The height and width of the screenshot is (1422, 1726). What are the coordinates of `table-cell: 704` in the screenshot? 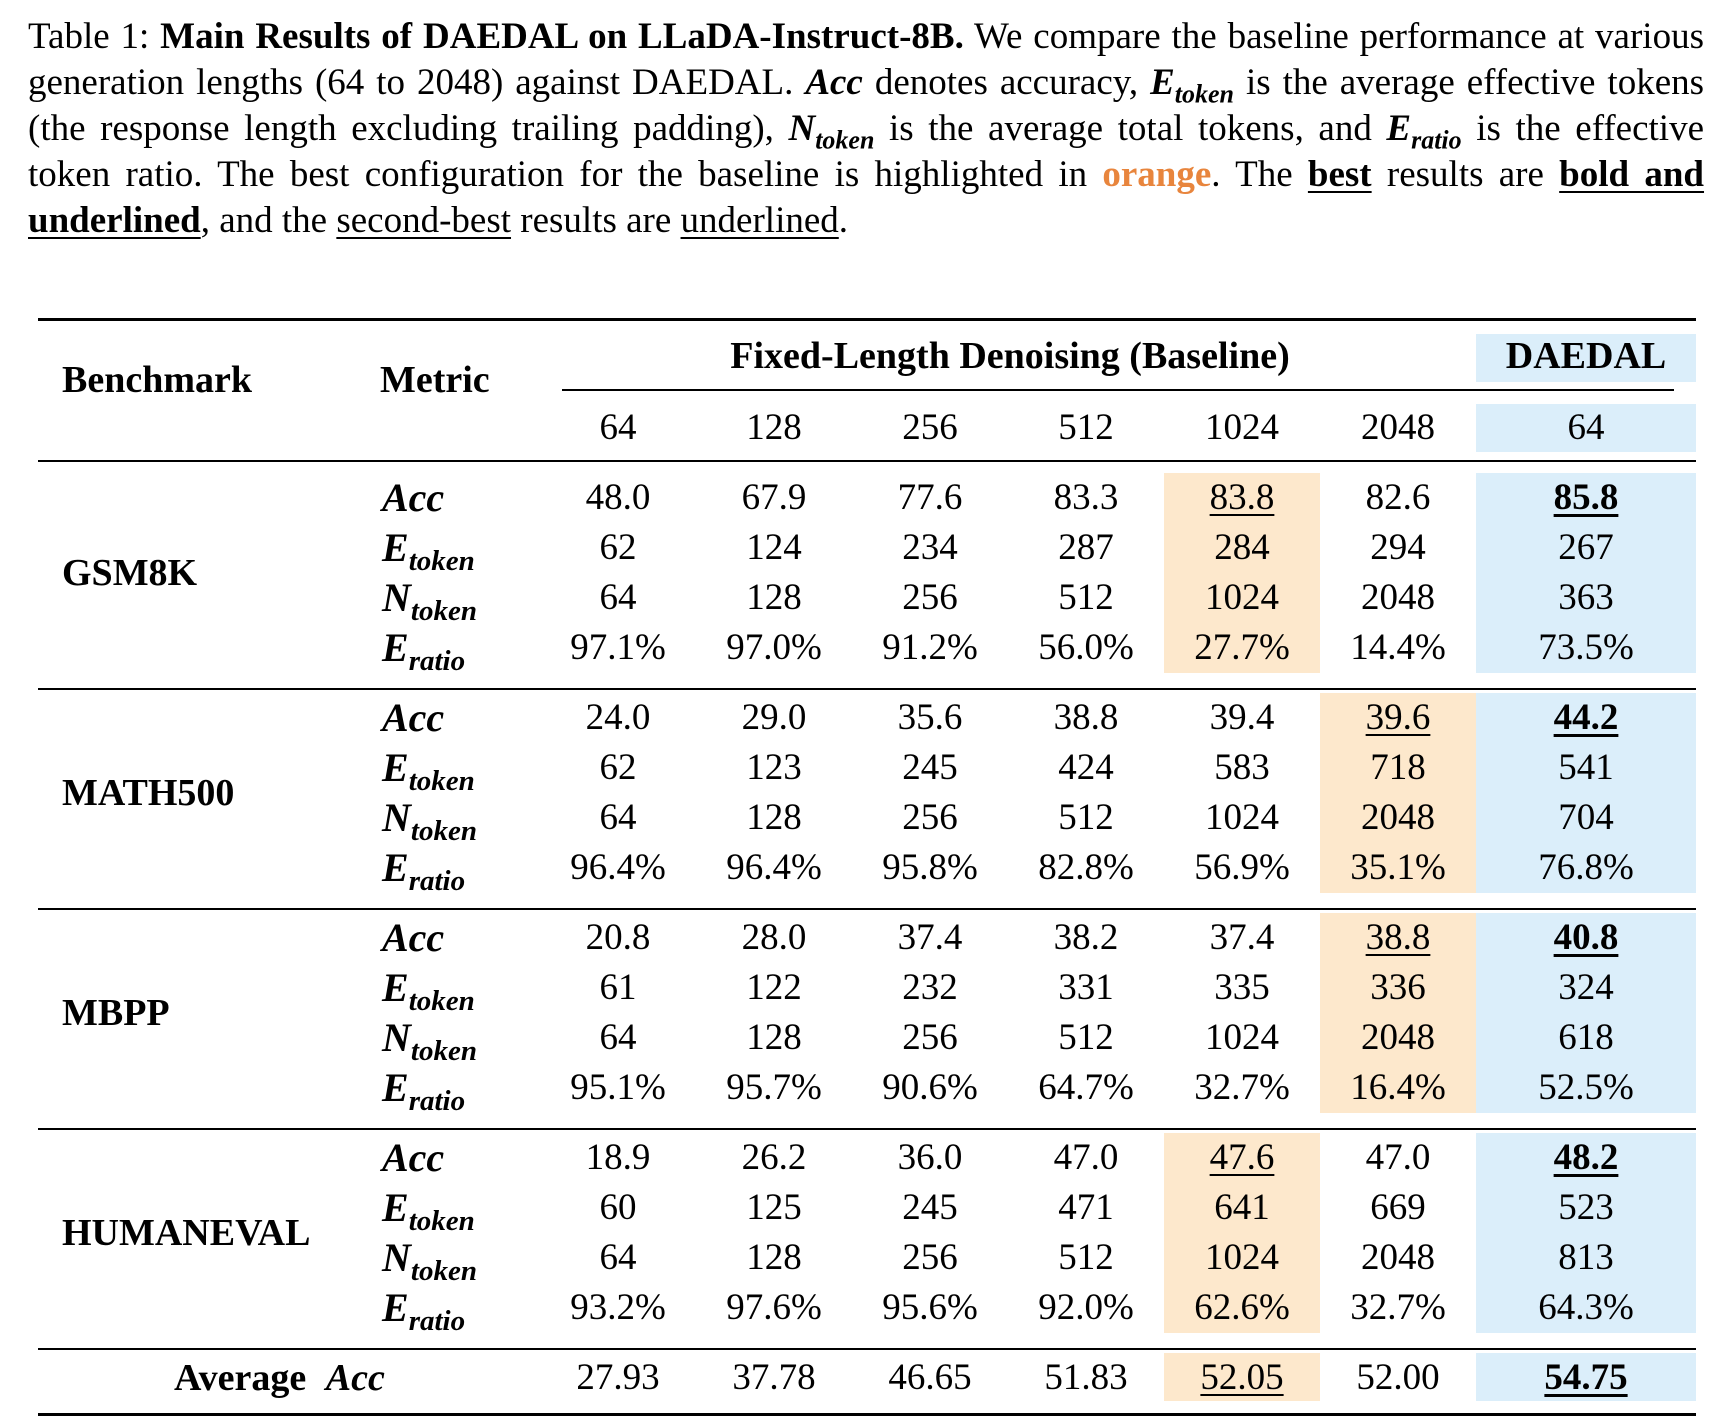 It's located at (1586, 818).